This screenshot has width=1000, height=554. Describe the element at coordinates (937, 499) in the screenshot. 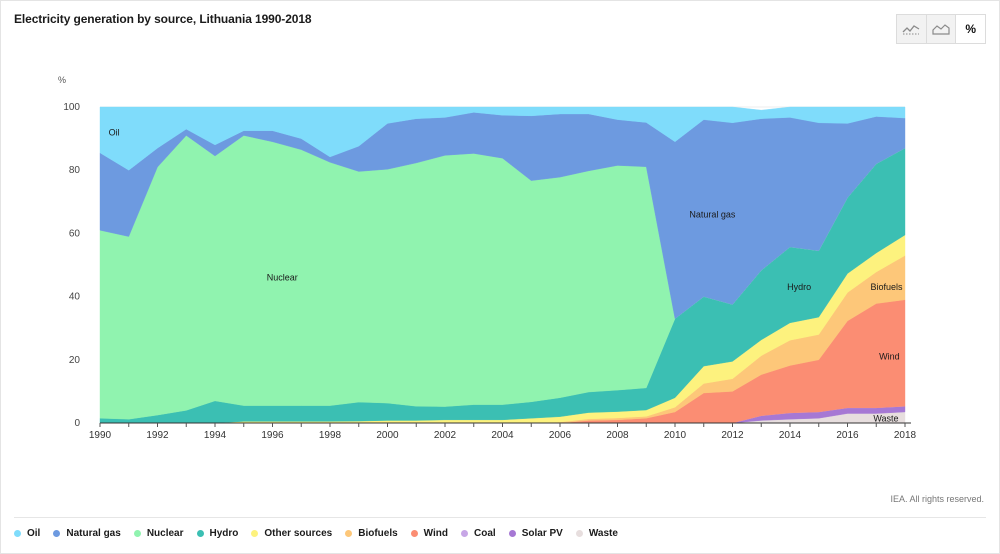

I see `copyright-note: IEA. All rights reserved.` at that location.